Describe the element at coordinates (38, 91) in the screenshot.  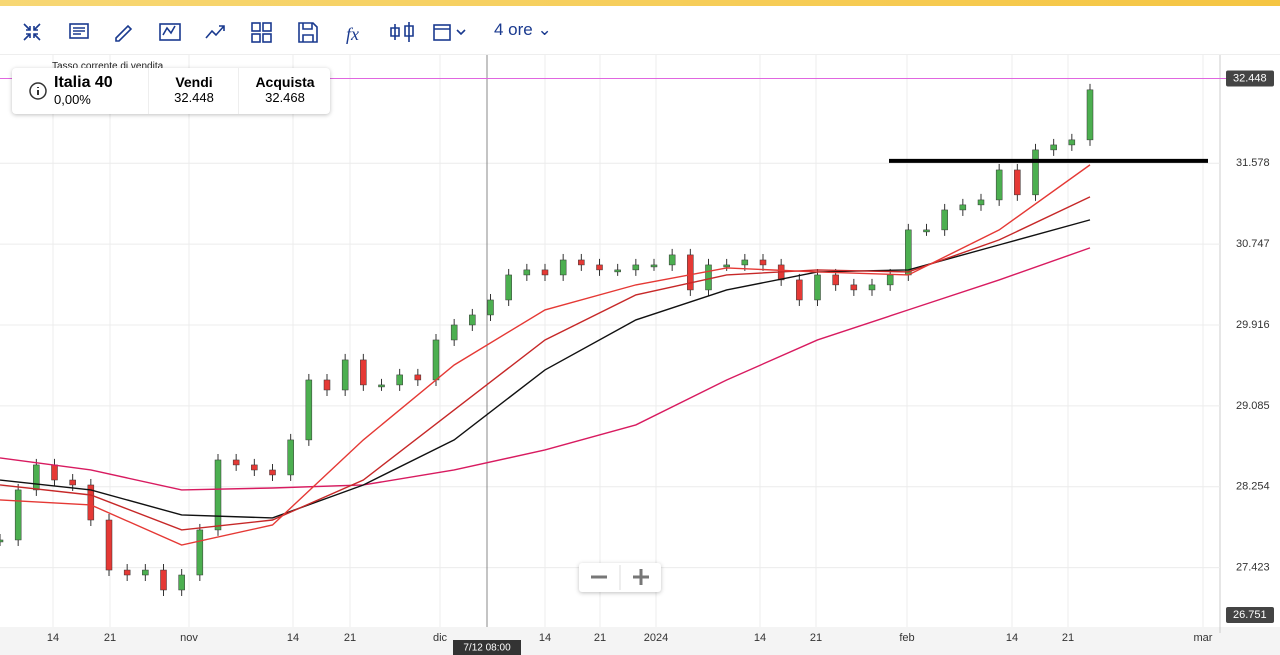
I see `info-icon` at that location.